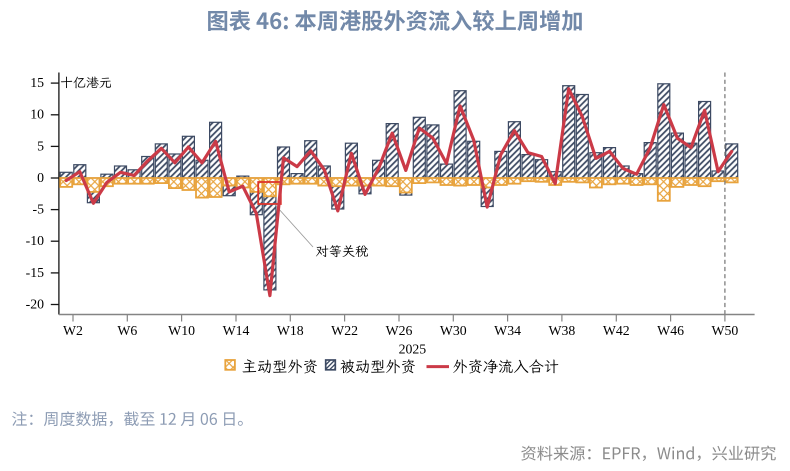  I want to click on svg-text: W10, so click(181, 330).